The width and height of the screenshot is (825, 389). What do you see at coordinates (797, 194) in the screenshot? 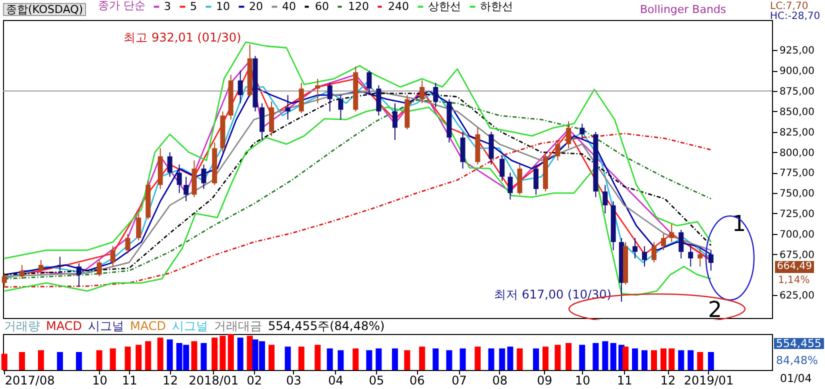
I see `y-tick-label: 750,00` at bounding box center [797, 194].